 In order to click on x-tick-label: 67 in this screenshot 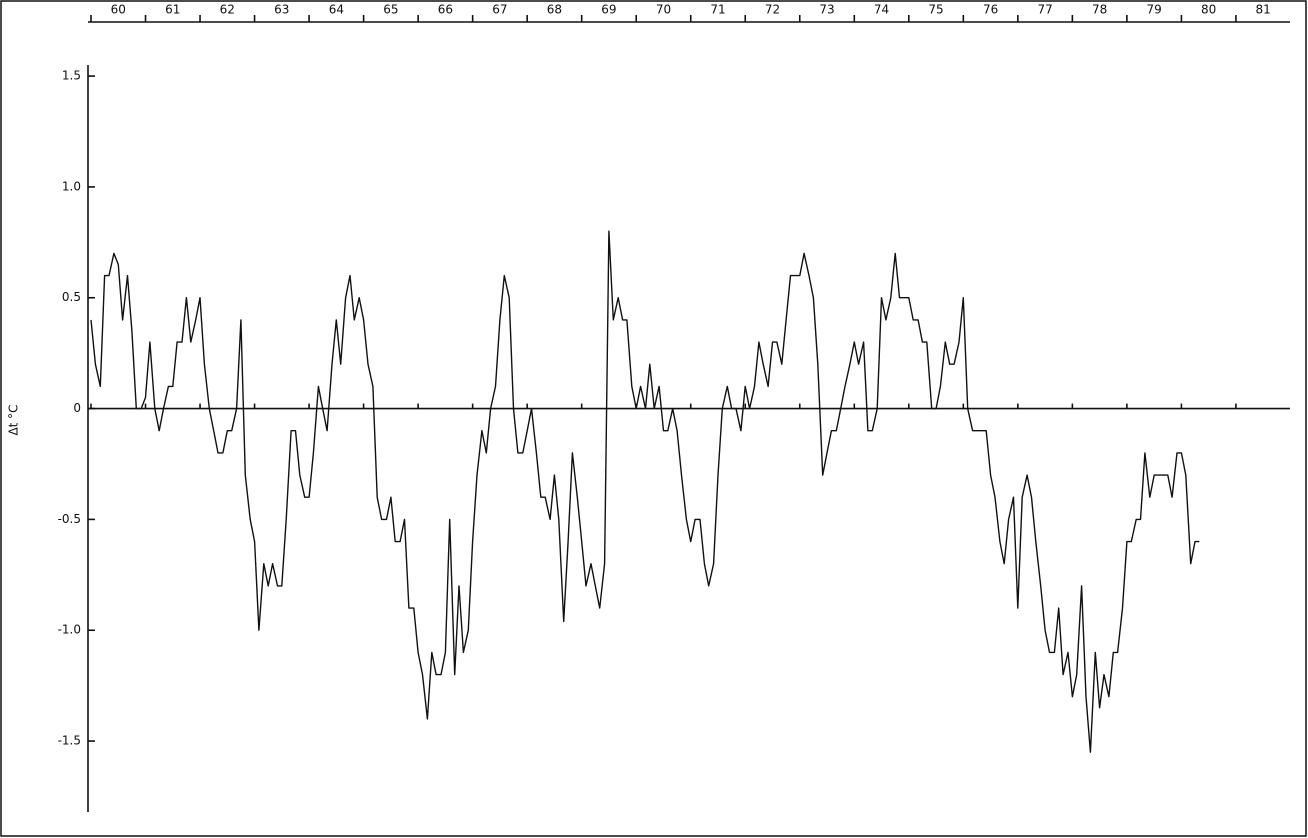, I will do `click(499, 10)`.